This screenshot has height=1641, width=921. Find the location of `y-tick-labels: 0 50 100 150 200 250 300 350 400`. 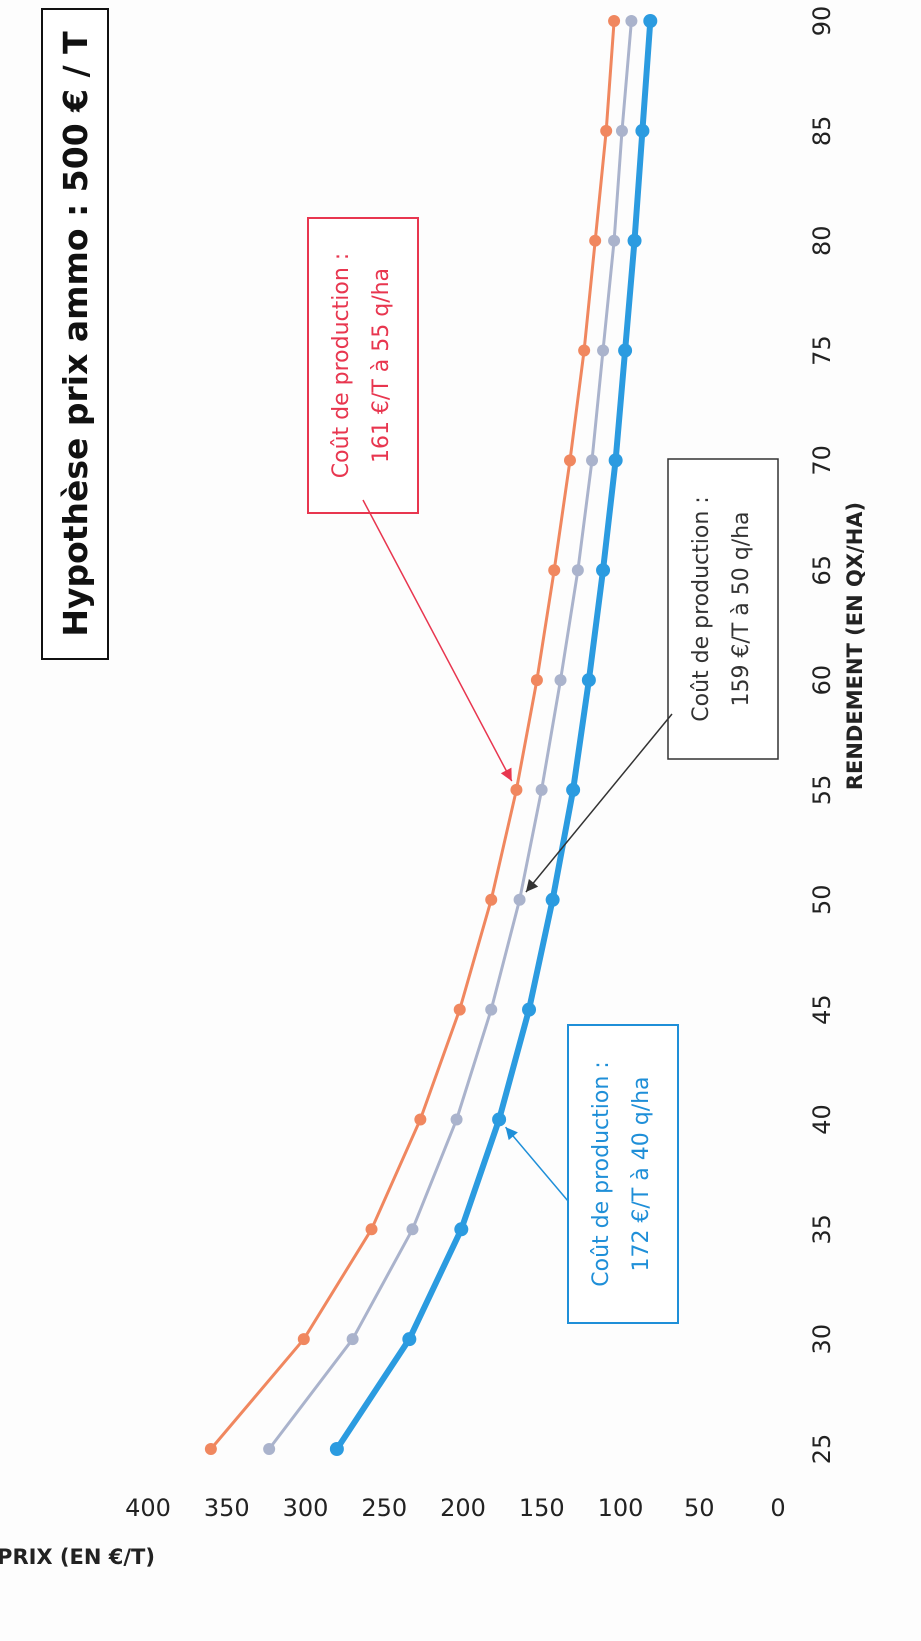

y-tick-labels: 0 50 100 150 200 250 300 350 400 is located at coordinates (455, 1508).